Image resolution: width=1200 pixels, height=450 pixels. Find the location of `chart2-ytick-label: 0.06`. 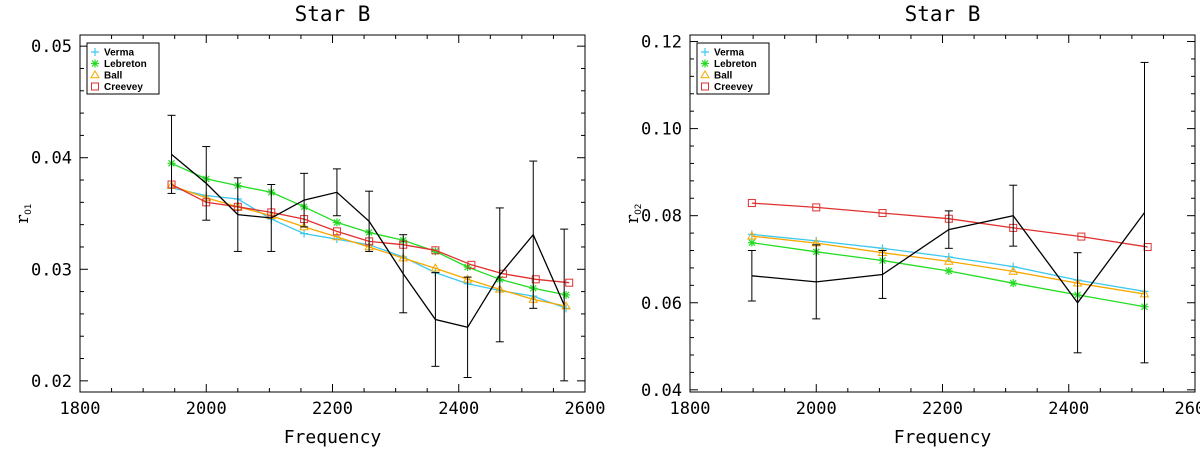

chart2-ytick-label: 0.06 is located at coordinates (661, 304).